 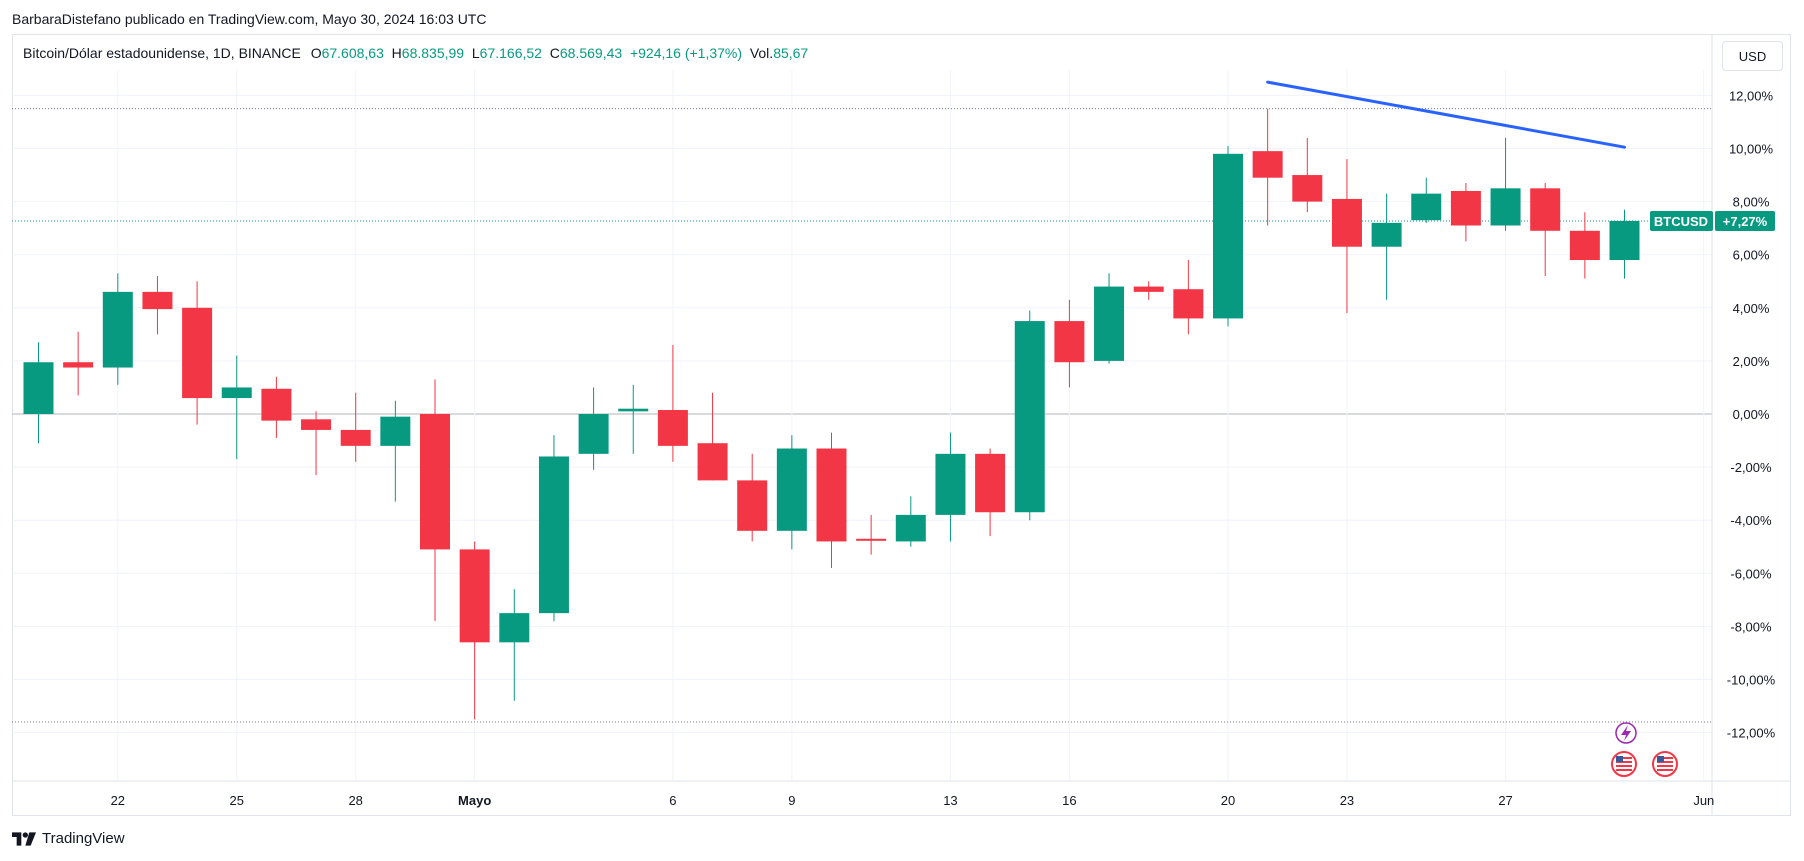 I want to click on y-tick-label: -4,00%, so click(x=1751, y=520).